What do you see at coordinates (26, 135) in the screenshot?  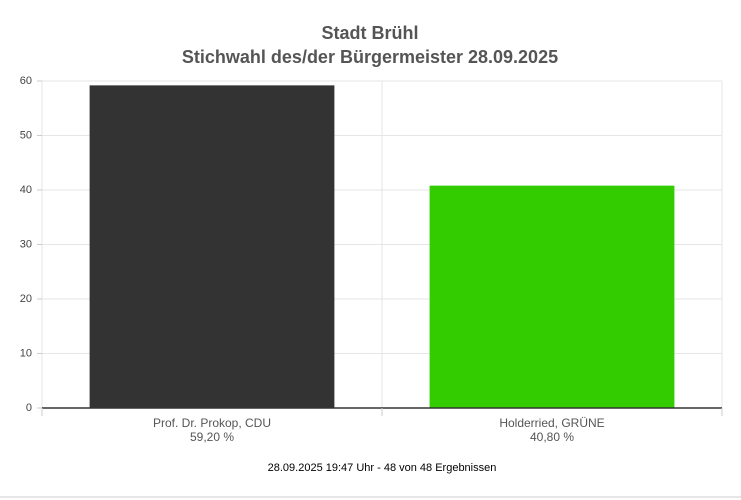 I see `y-tick-label: 50` at bounding box center [26, 135].